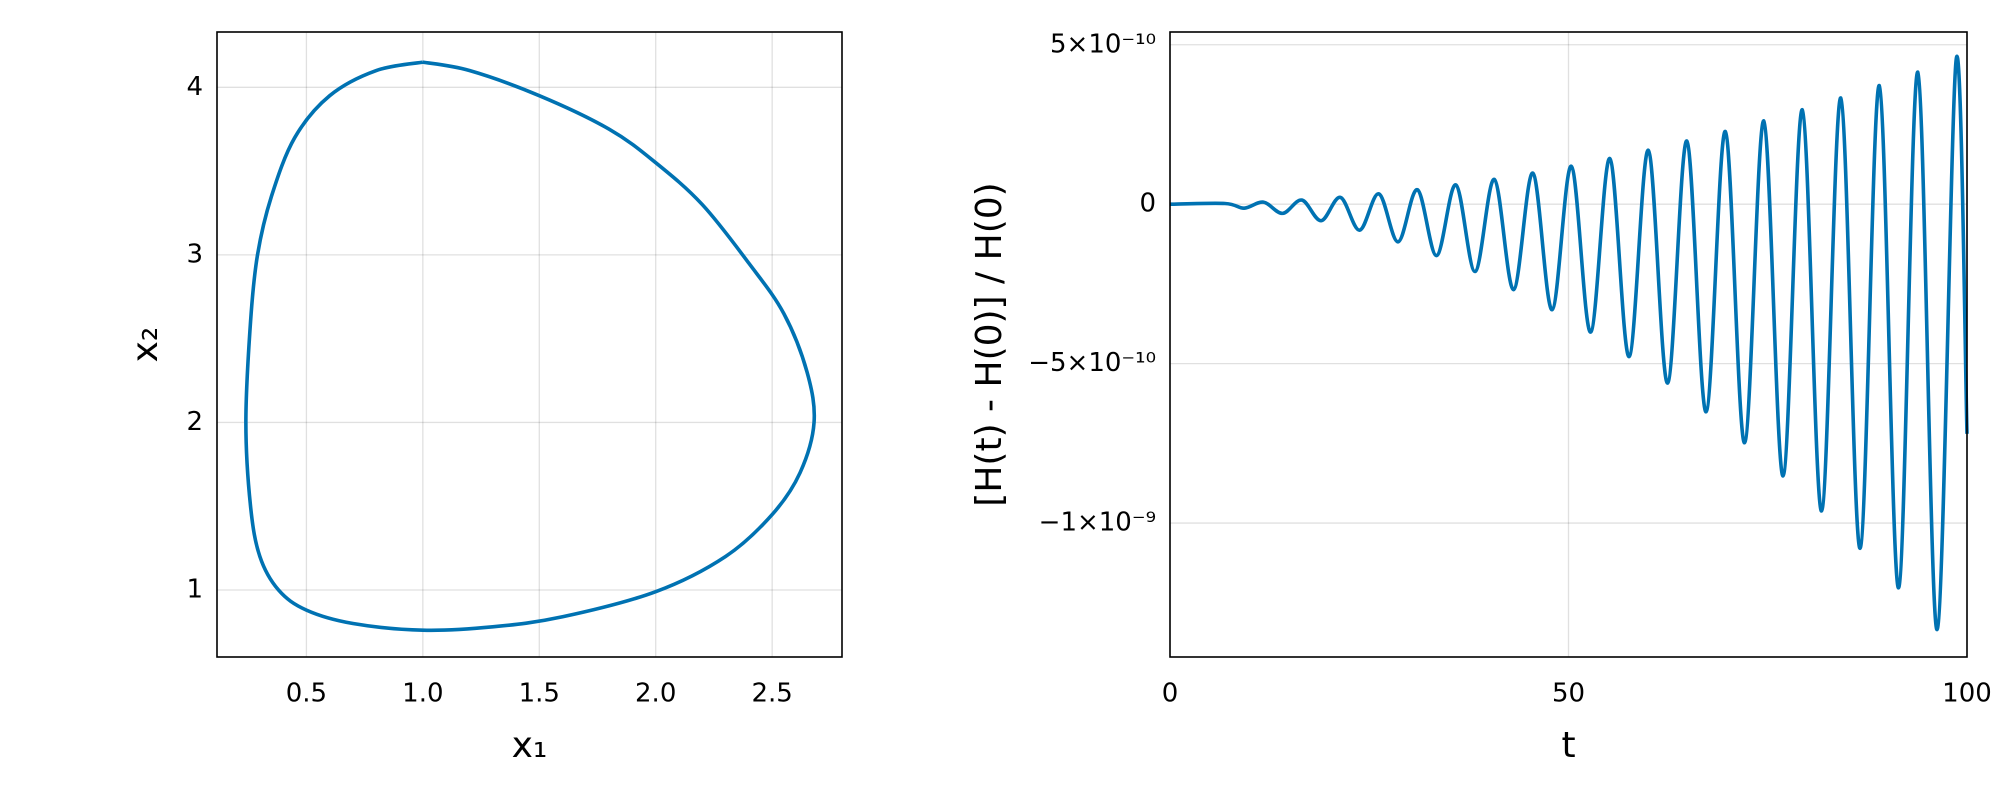 The image size is (2000, 800). Describe the element at coordinates (530, 745) in the screenshot. I see `x-axis-label: x₁` at that location.